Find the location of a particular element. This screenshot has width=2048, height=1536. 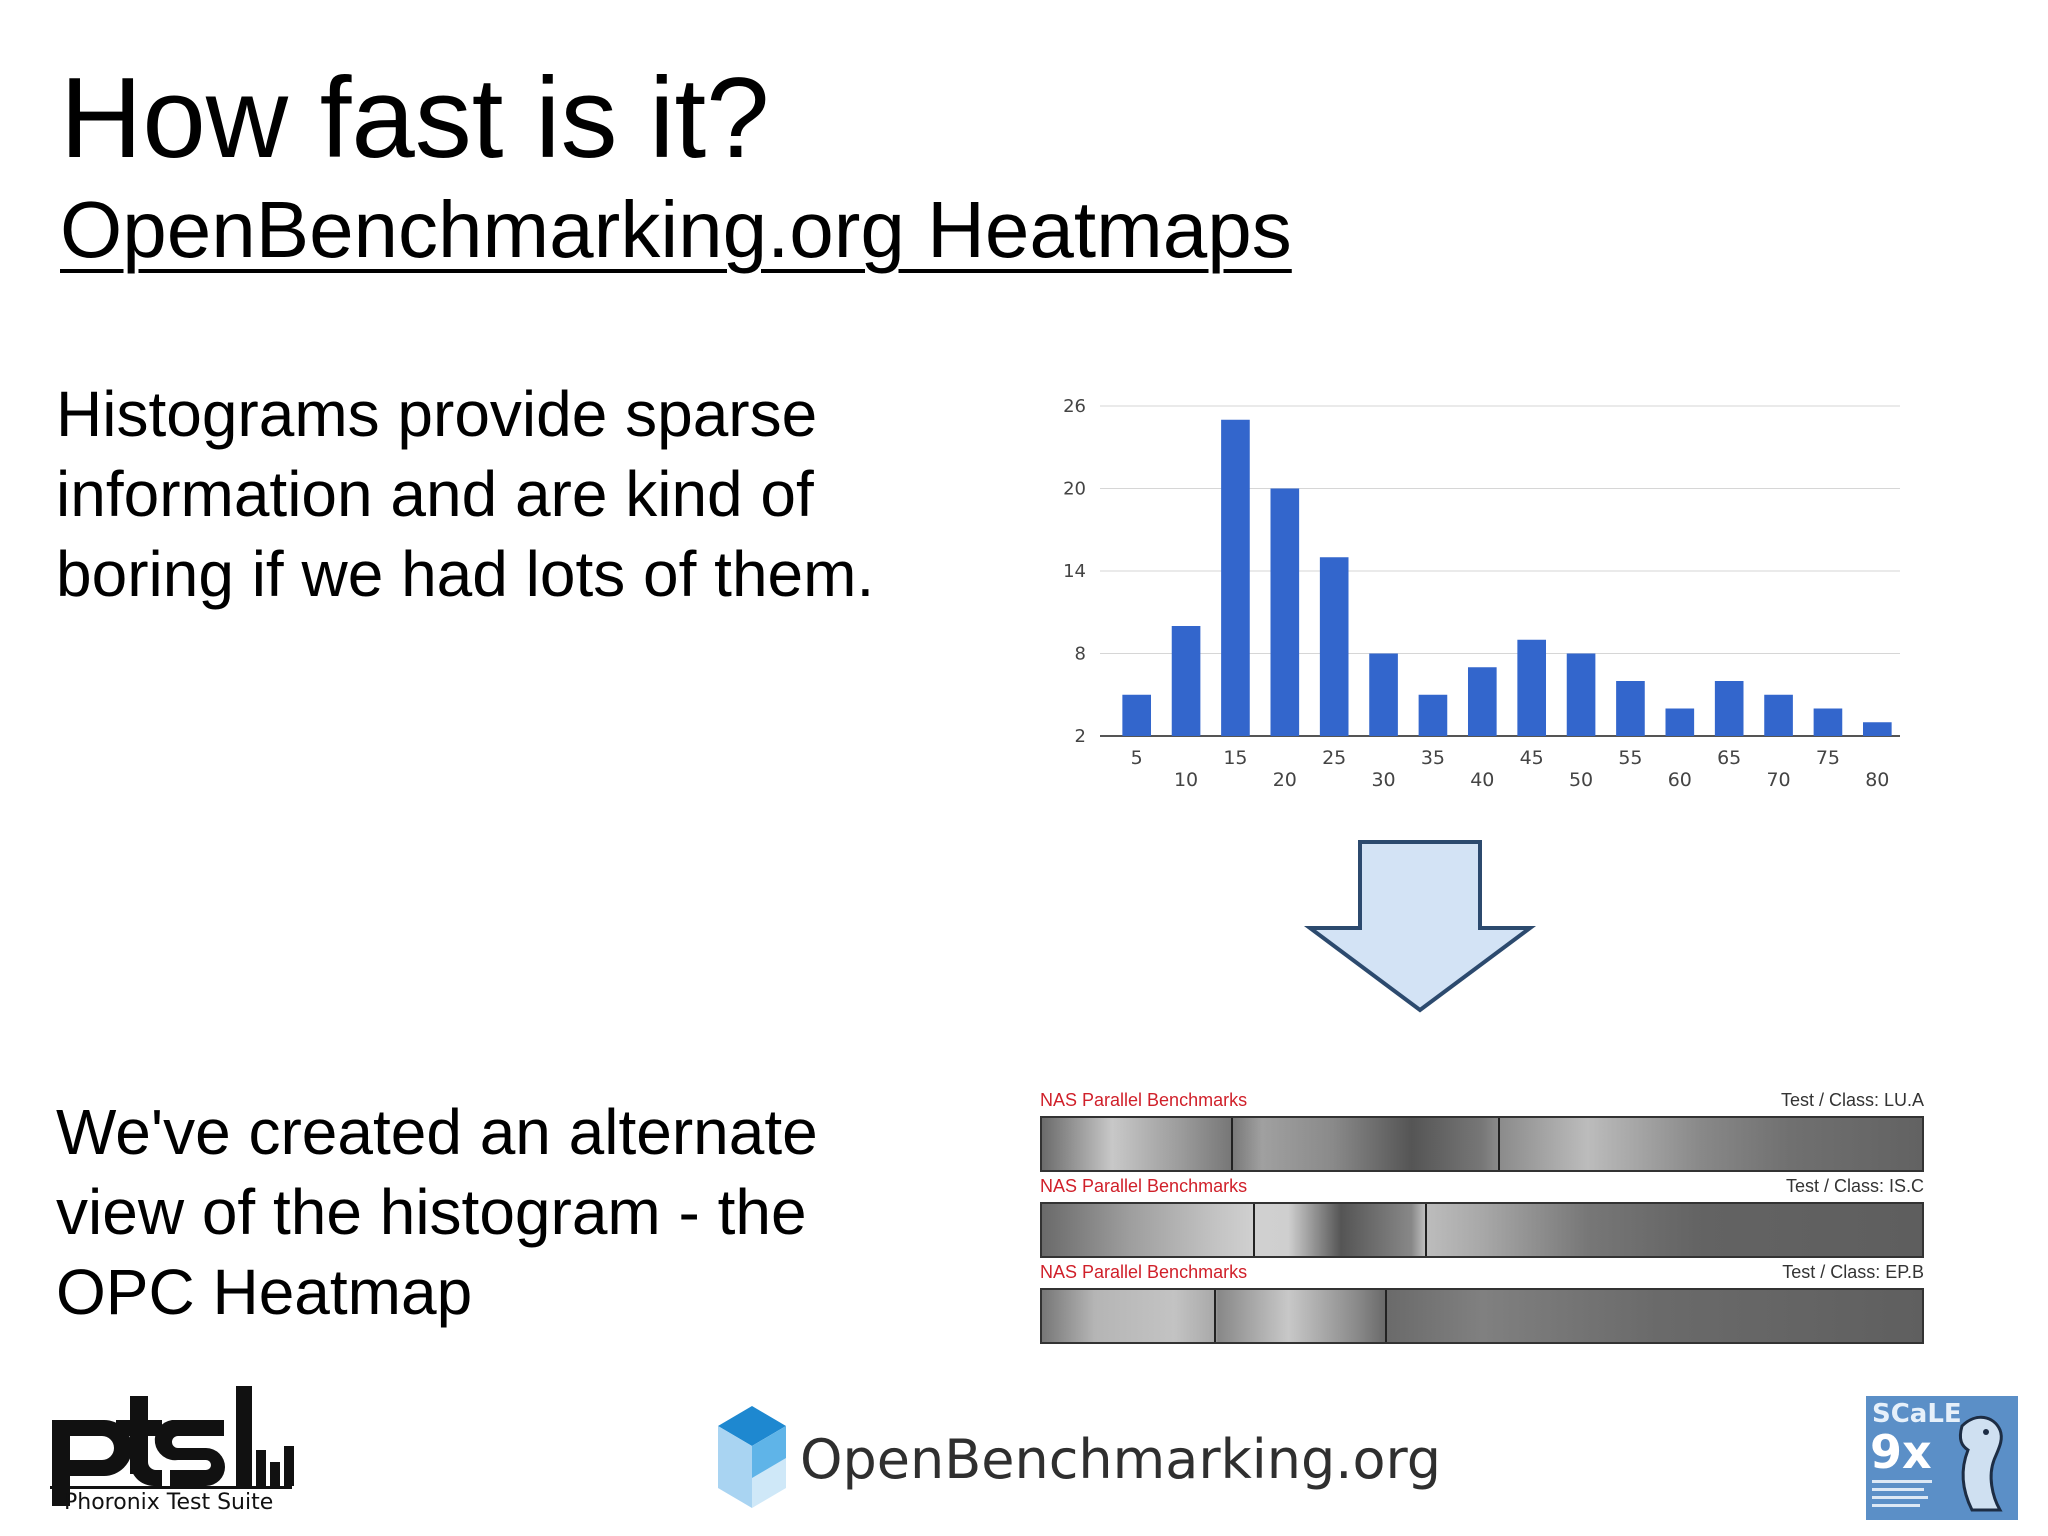

svg-text: SCaLE is located at coordinates (1917, 1414).